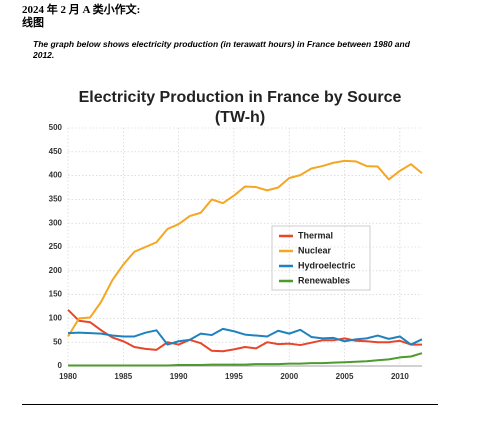 This screenshot has width=499, height=432. What do you see at coordinates (324, 280) in the screenshot?
I see `legend-label: Renewables` at bounding box center [324, 280].